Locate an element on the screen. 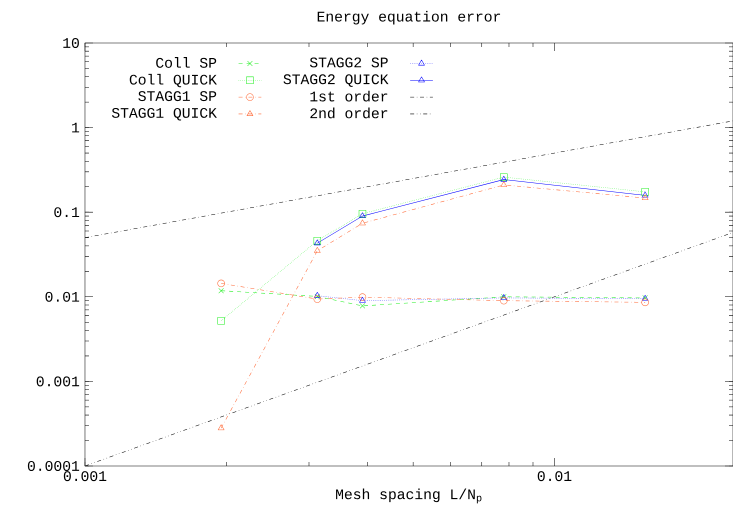 This screenshot has height=523, width=733. y-tick-label: 0.01 is located at coordinates (63, 297).